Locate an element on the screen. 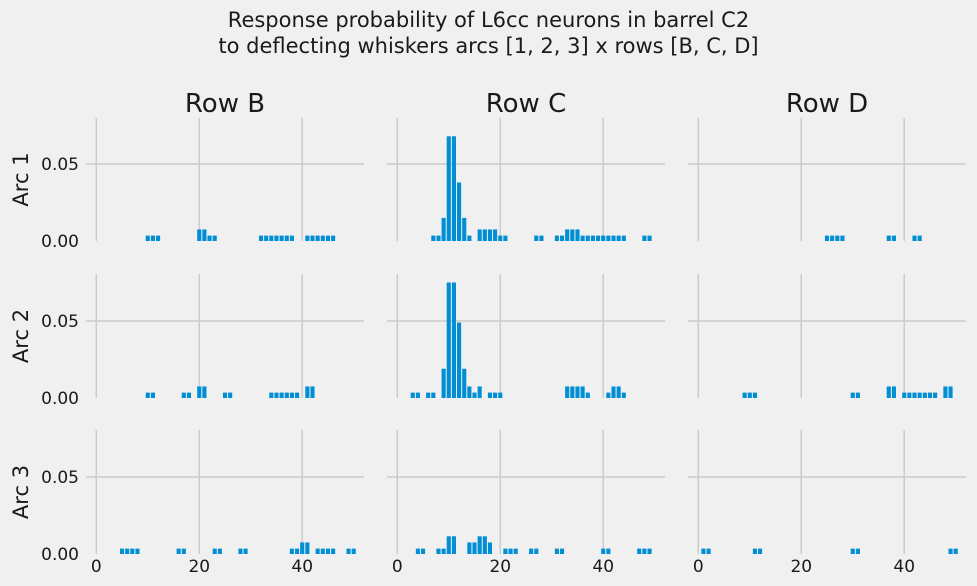 Image resolution: width=977 pixels, height=586 pixels. subplot-panel: 0 20 40 is located at coordinates (526, 503).